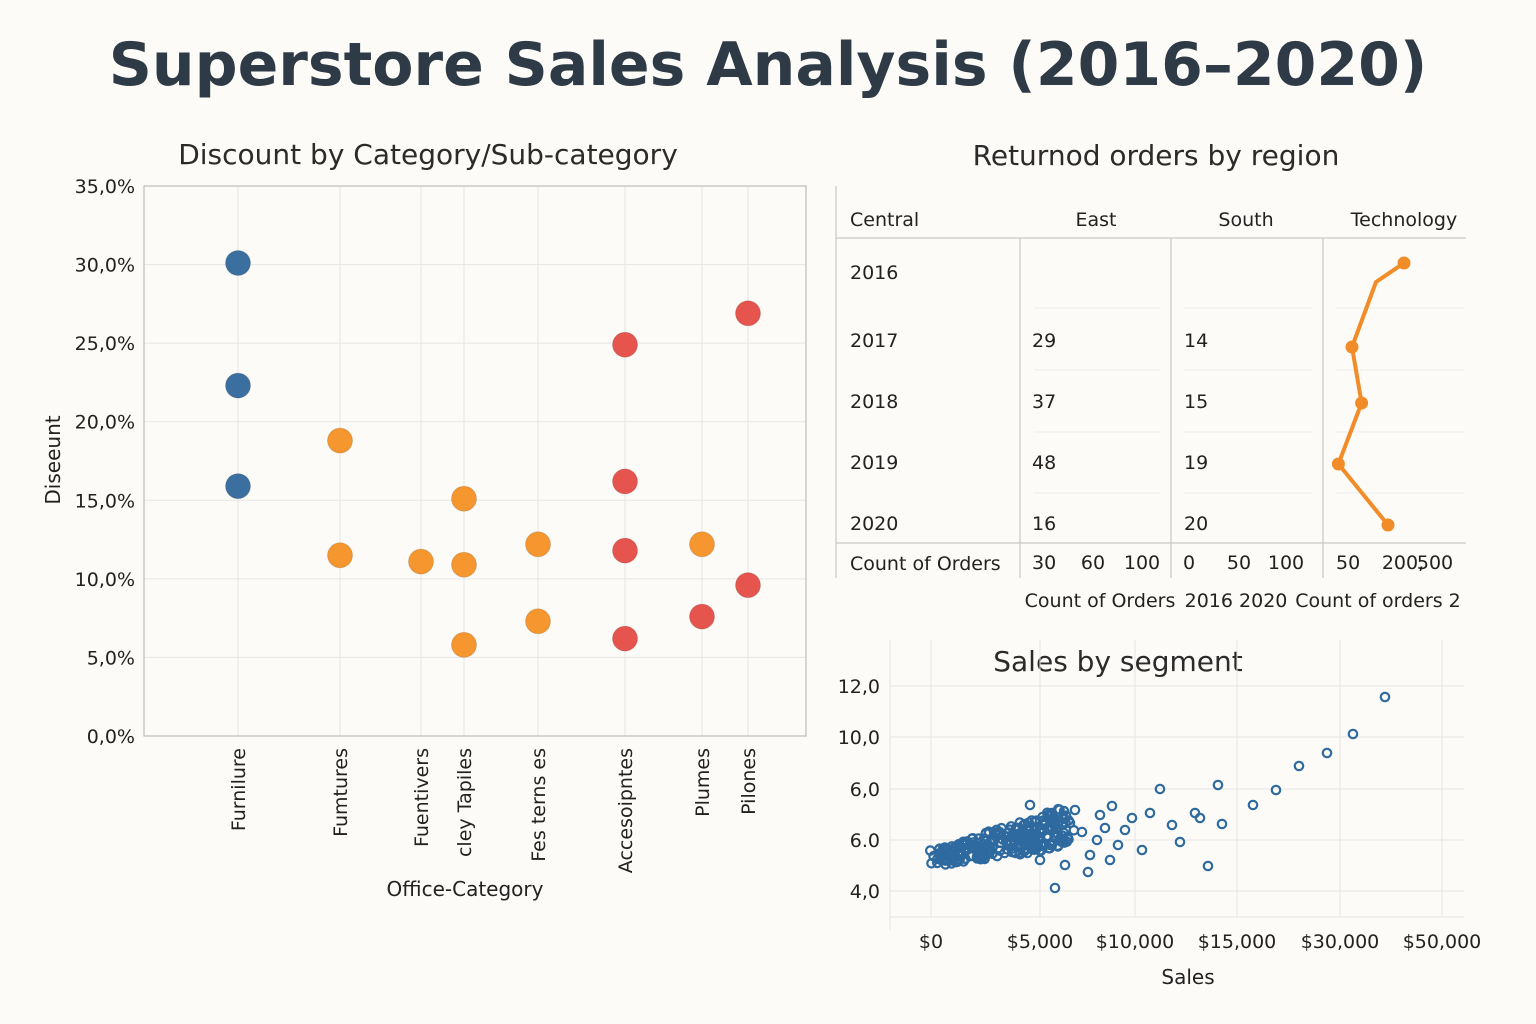 This screenshot has height=1024, width=1536. What do you see at coordinates (874, 524) in the screenshot?
I see `table-cell-year: 2020` at bounding box center [874, 524].